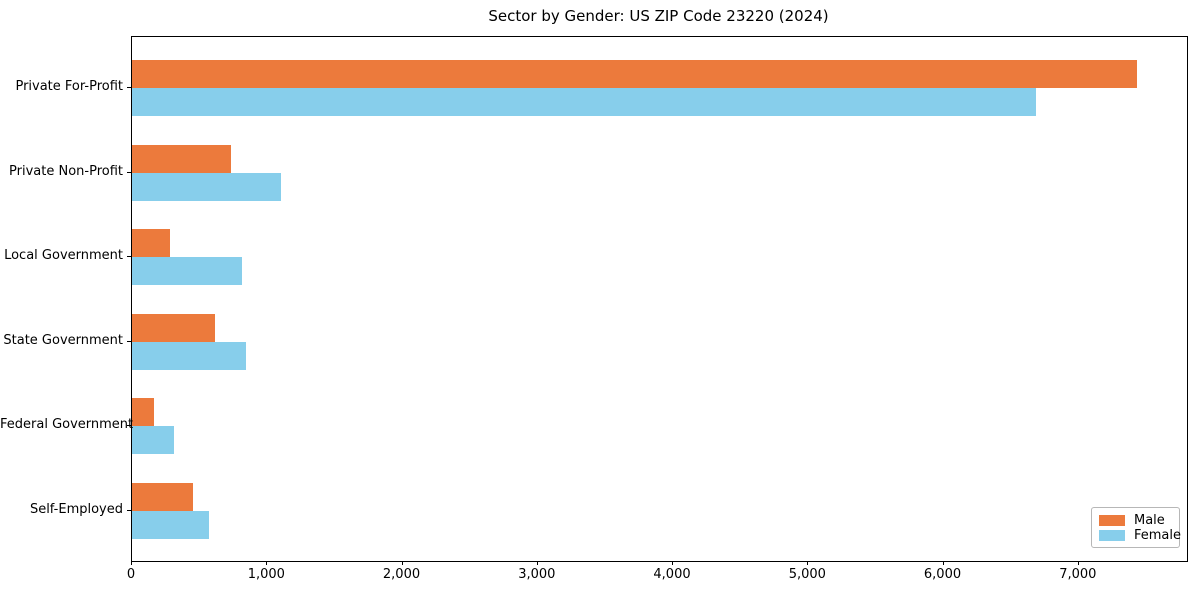  I want to click on bar-female-federal-government, so click(153, 440).